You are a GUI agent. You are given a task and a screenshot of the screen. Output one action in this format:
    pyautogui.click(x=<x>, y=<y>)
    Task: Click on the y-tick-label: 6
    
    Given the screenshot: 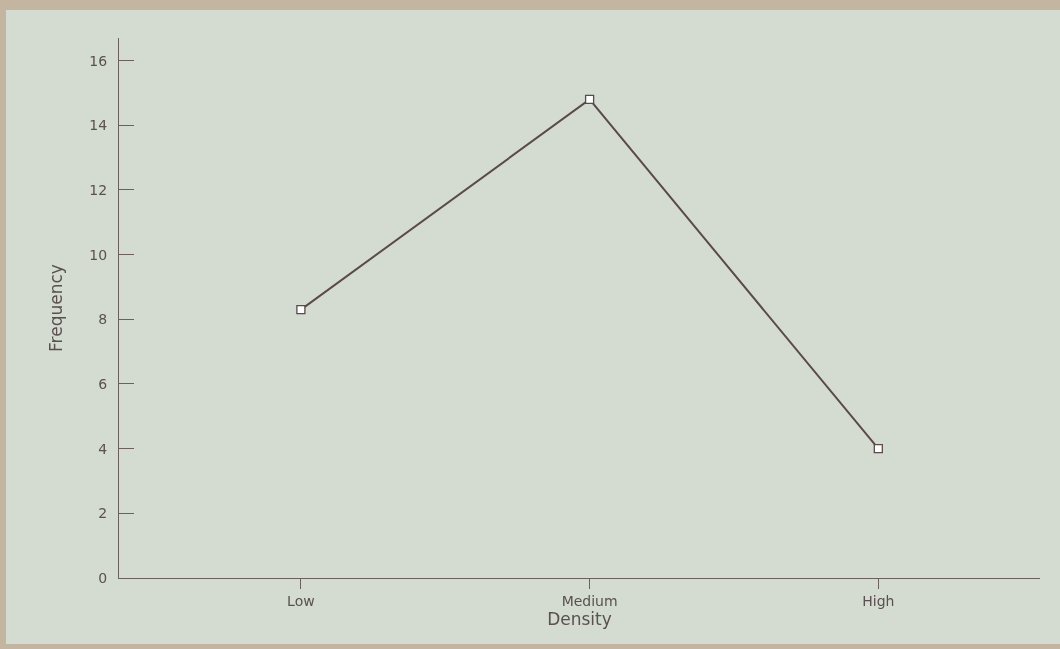 What is the action you would take?
    pyautogui.click(x=103, y=383)
    